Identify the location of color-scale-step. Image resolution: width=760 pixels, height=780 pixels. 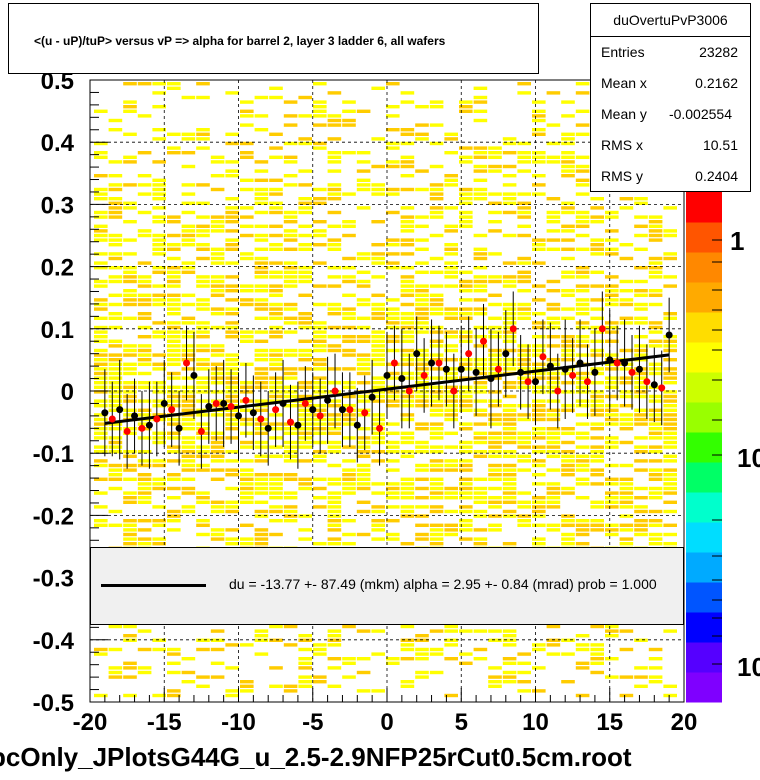
(704, 657).